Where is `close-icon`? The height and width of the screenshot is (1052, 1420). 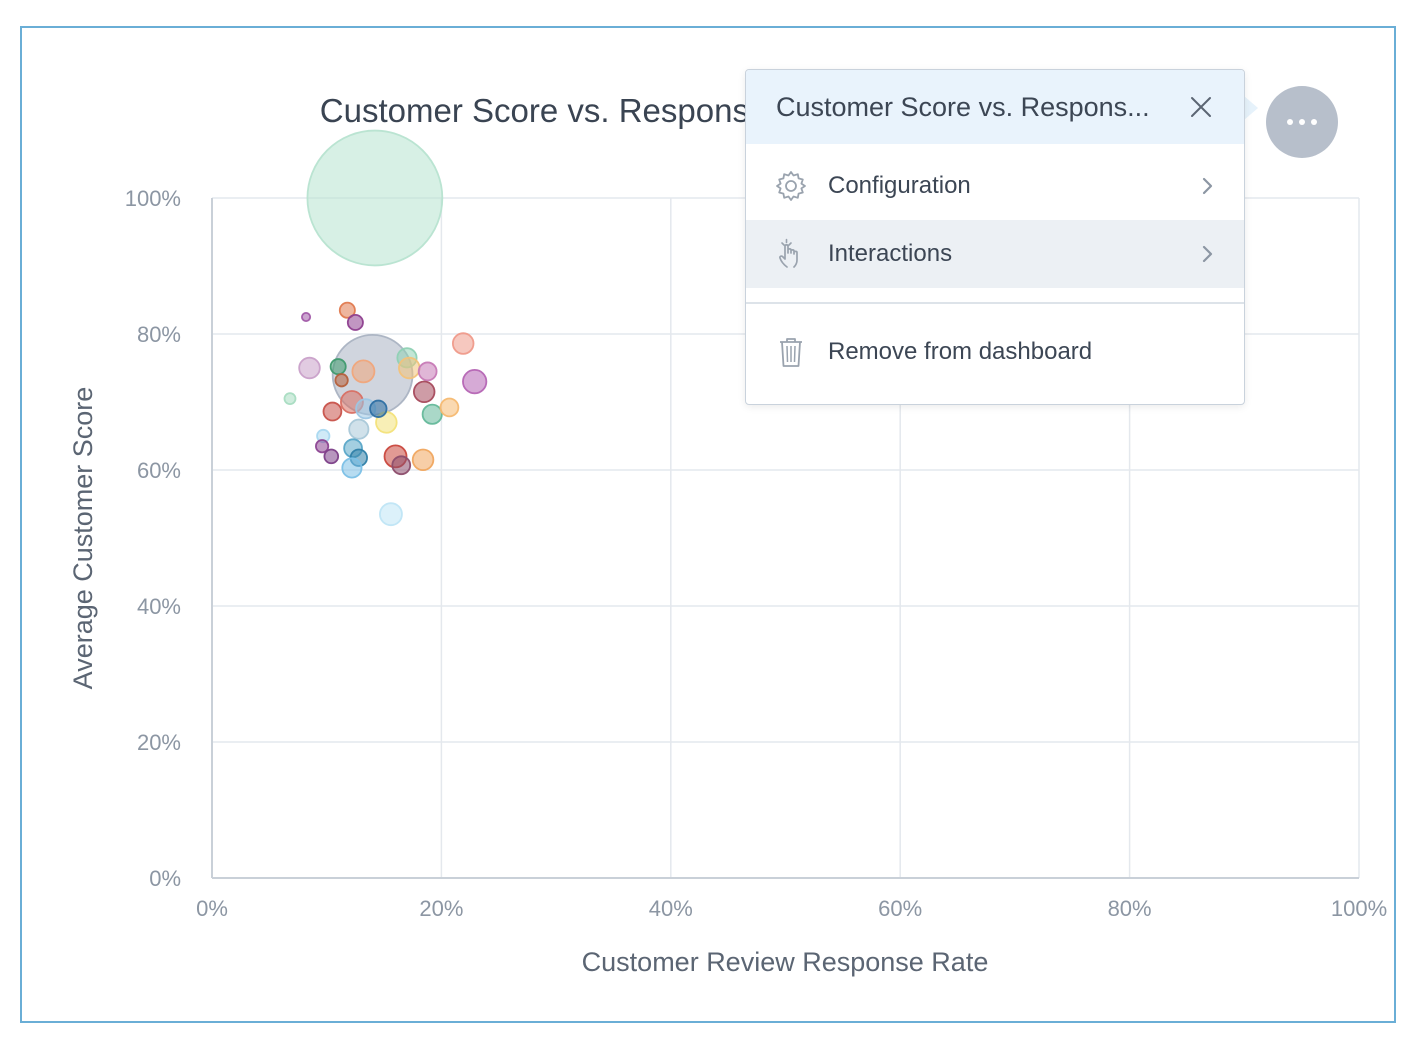 close-icon is located at coordinates (1201, 107).